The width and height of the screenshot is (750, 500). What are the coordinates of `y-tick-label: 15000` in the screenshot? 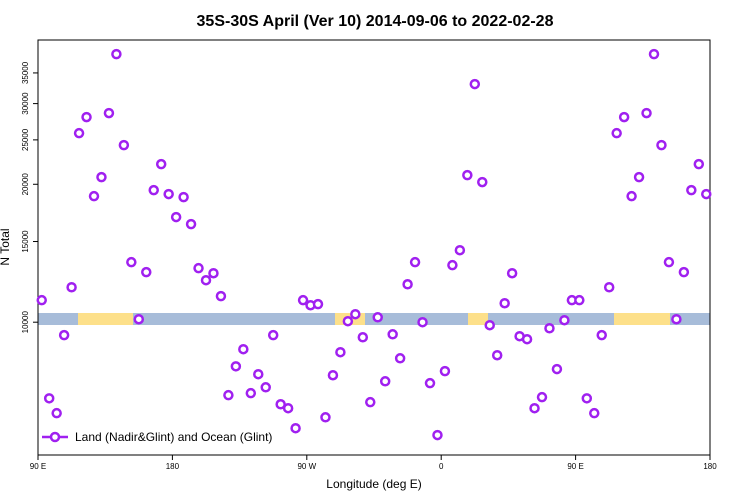 It's located at (25, 241).